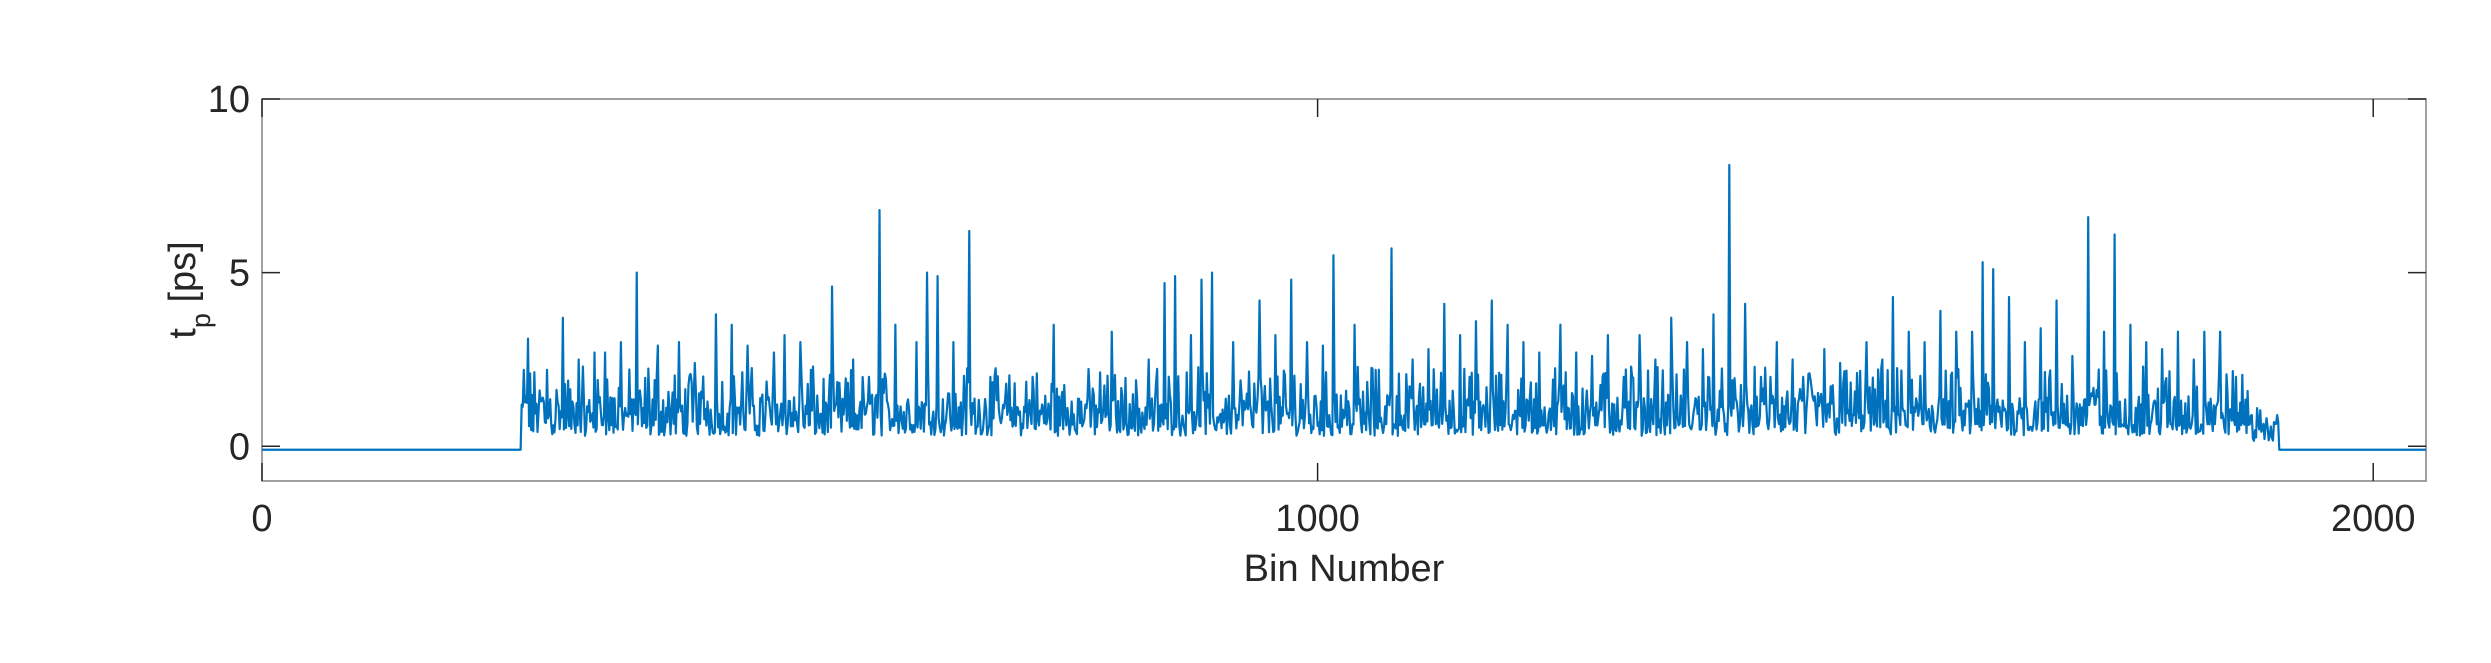  Describe the element at coordinates (1317, 519) in the screenshot. I see `x-tick-label: 1000` at that location.